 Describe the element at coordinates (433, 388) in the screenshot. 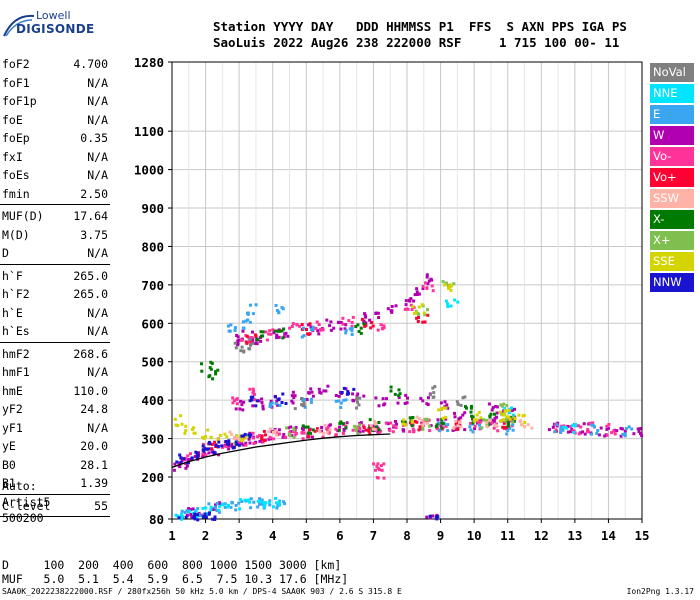

I see `echo-point-noval` at that location.